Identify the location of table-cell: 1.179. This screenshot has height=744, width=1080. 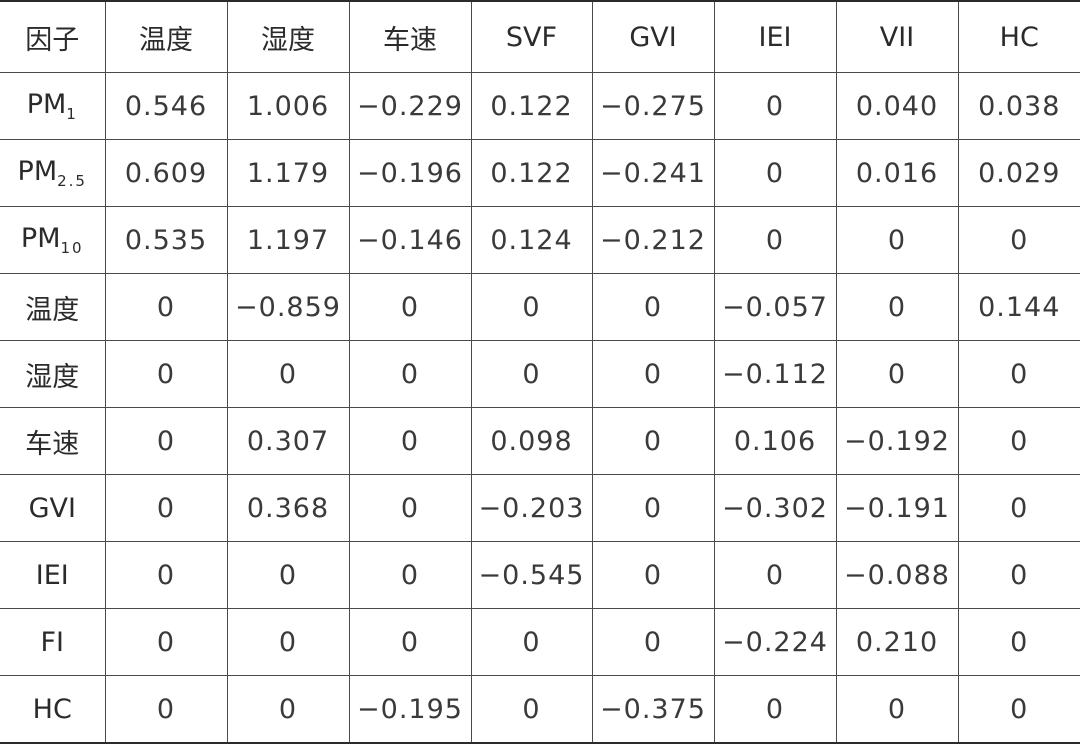
(288, 173).